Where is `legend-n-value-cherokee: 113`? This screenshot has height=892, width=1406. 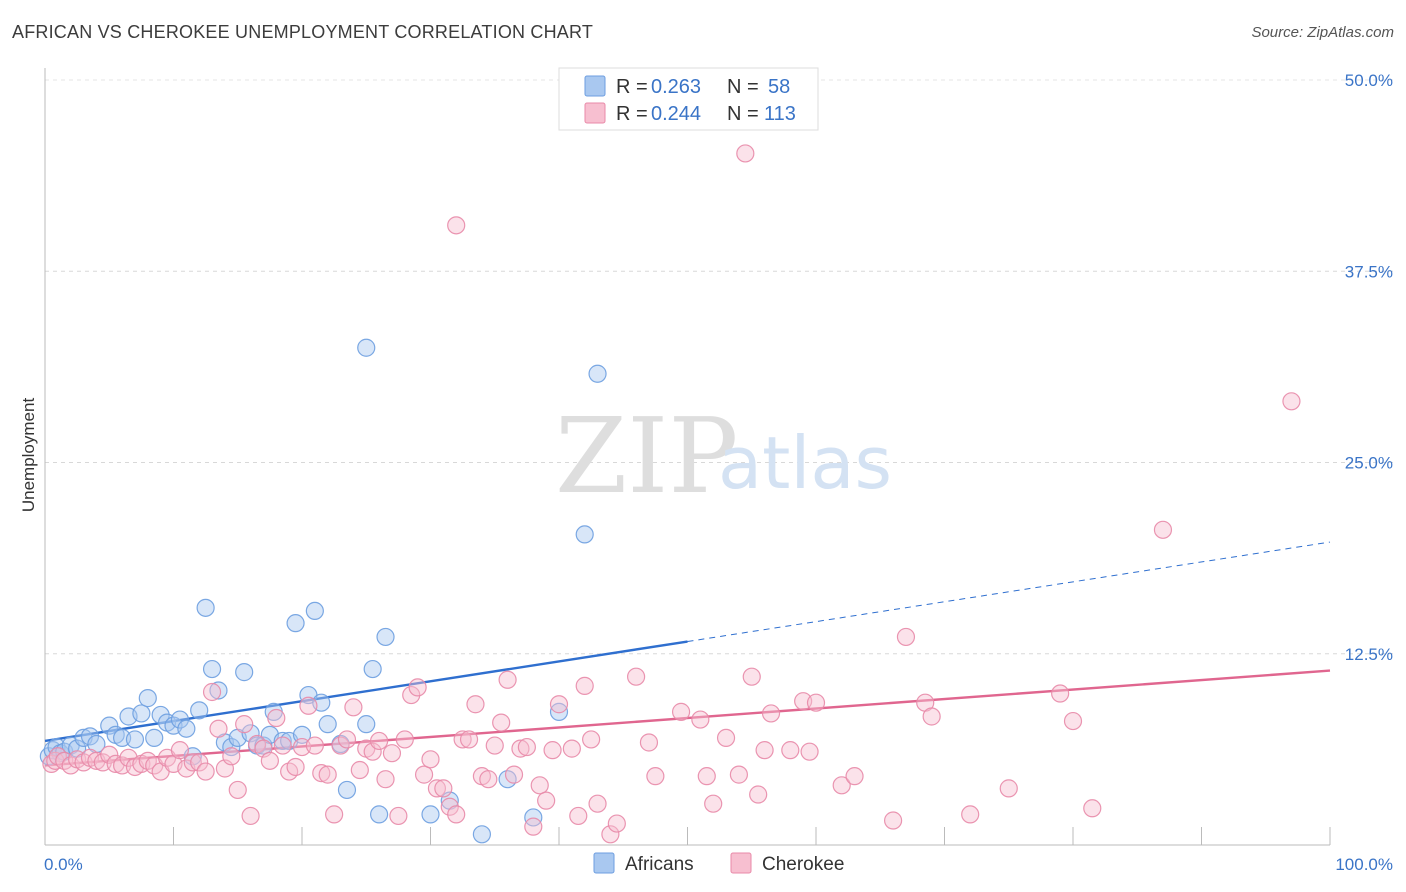
legend-n-value-cherokee: 113 is located at coordinates (780, 114).